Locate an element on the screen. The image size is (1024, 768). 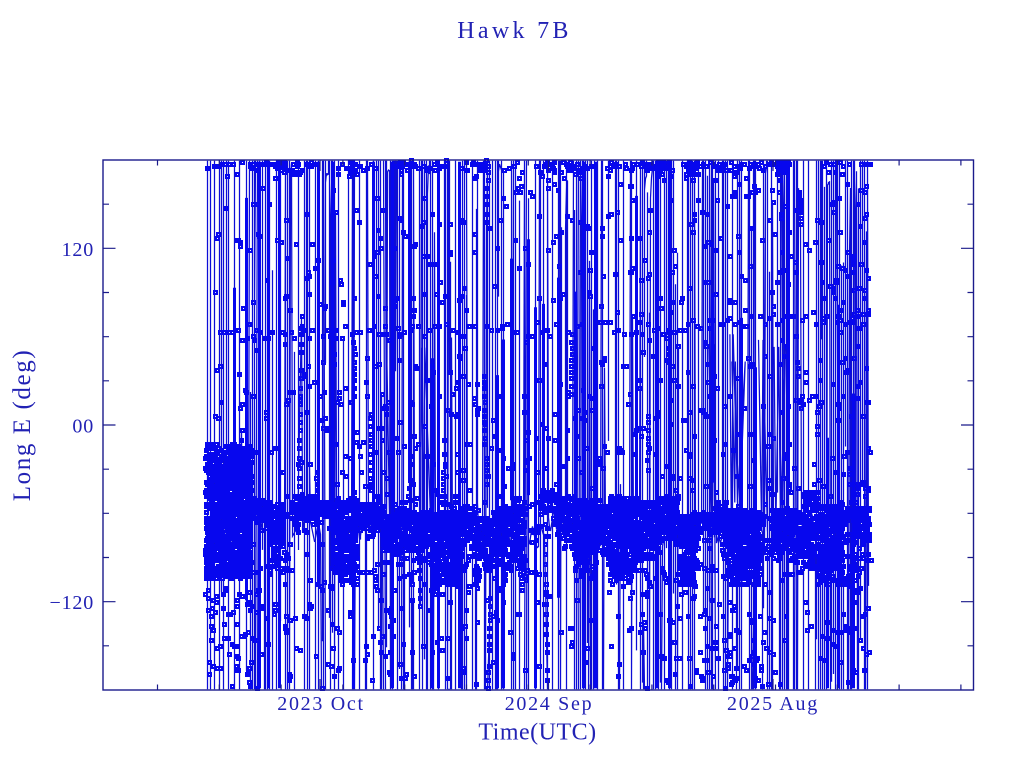
svg-text: −120 is located at coordinates (72, 603).